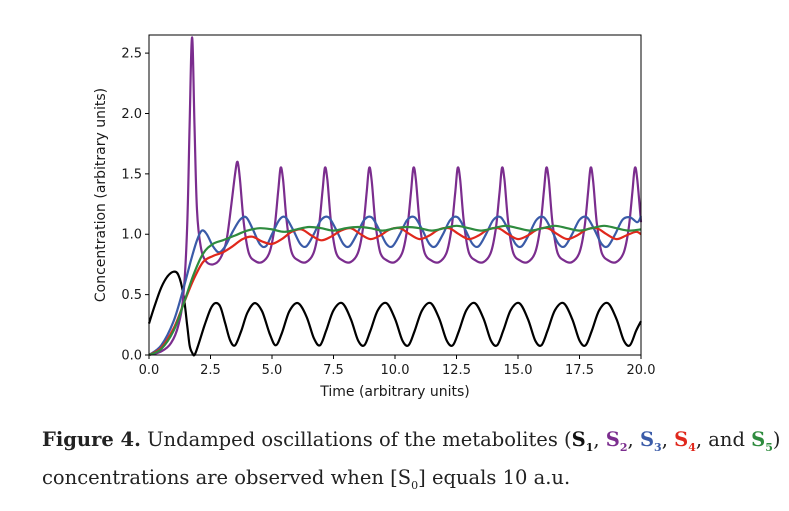 The image size is (789, 511). I want to click on y-tick-label: 1.0, so click(131, 235).